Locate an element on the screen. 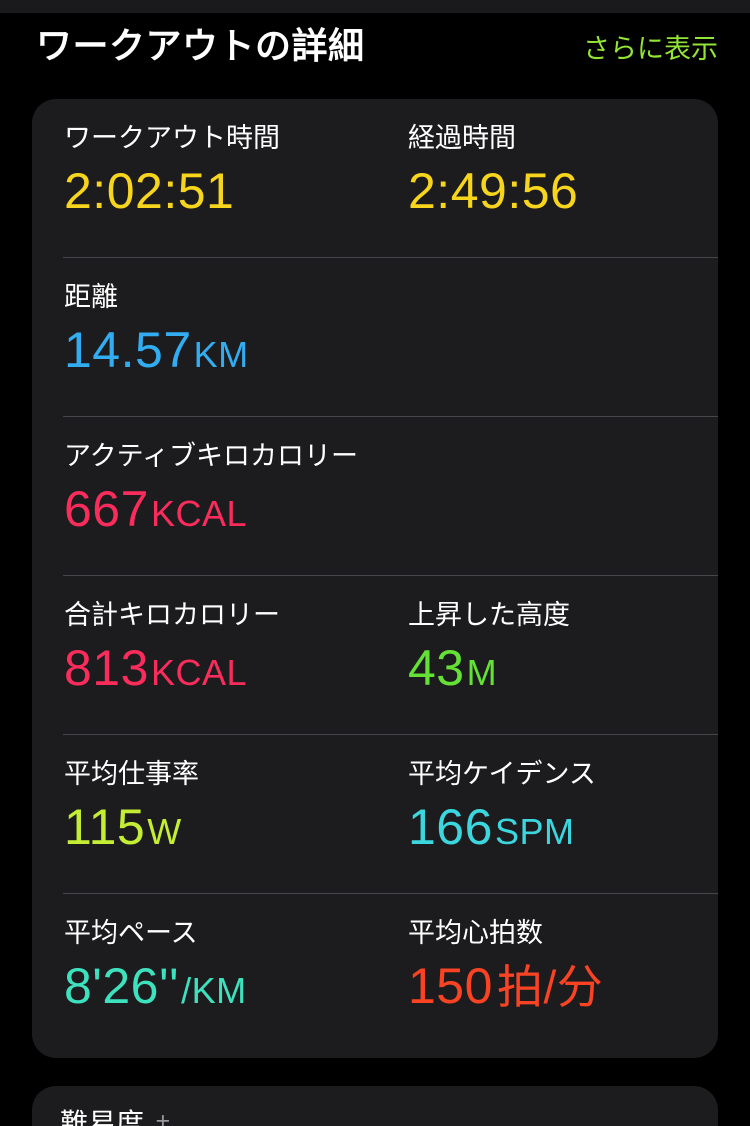 The width and height of the screenshot is (750, 1126). page-title: ワークアウトの詳細 is located at coordinates (200, 45).